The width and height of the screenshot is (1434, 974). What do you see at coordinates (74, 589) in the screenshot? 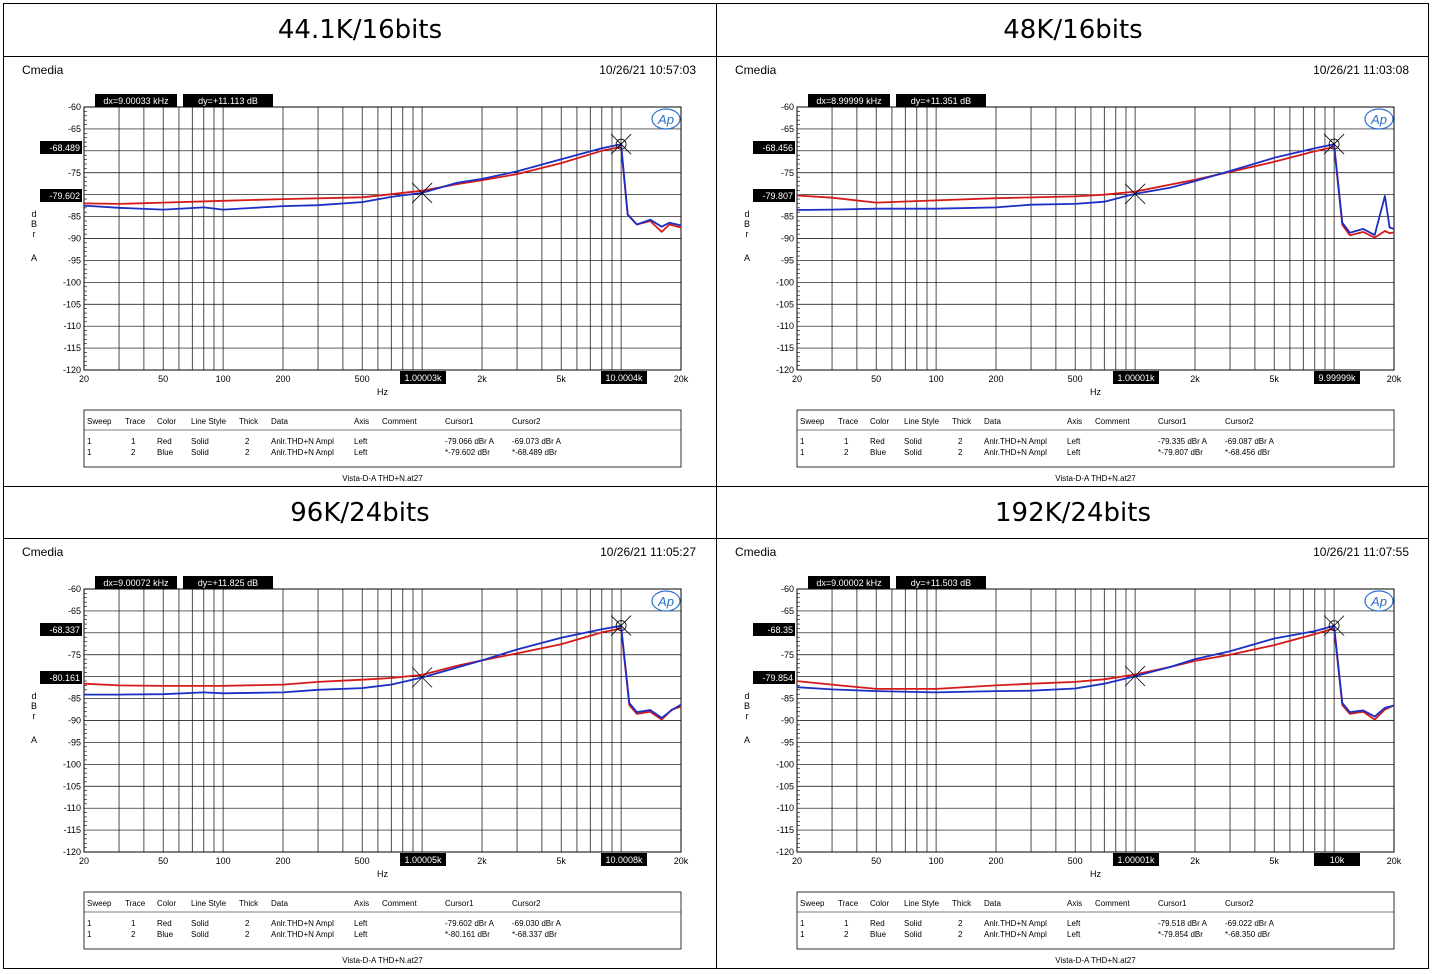
I see `y-tick-label: -60` at bounding box center [74, 589].